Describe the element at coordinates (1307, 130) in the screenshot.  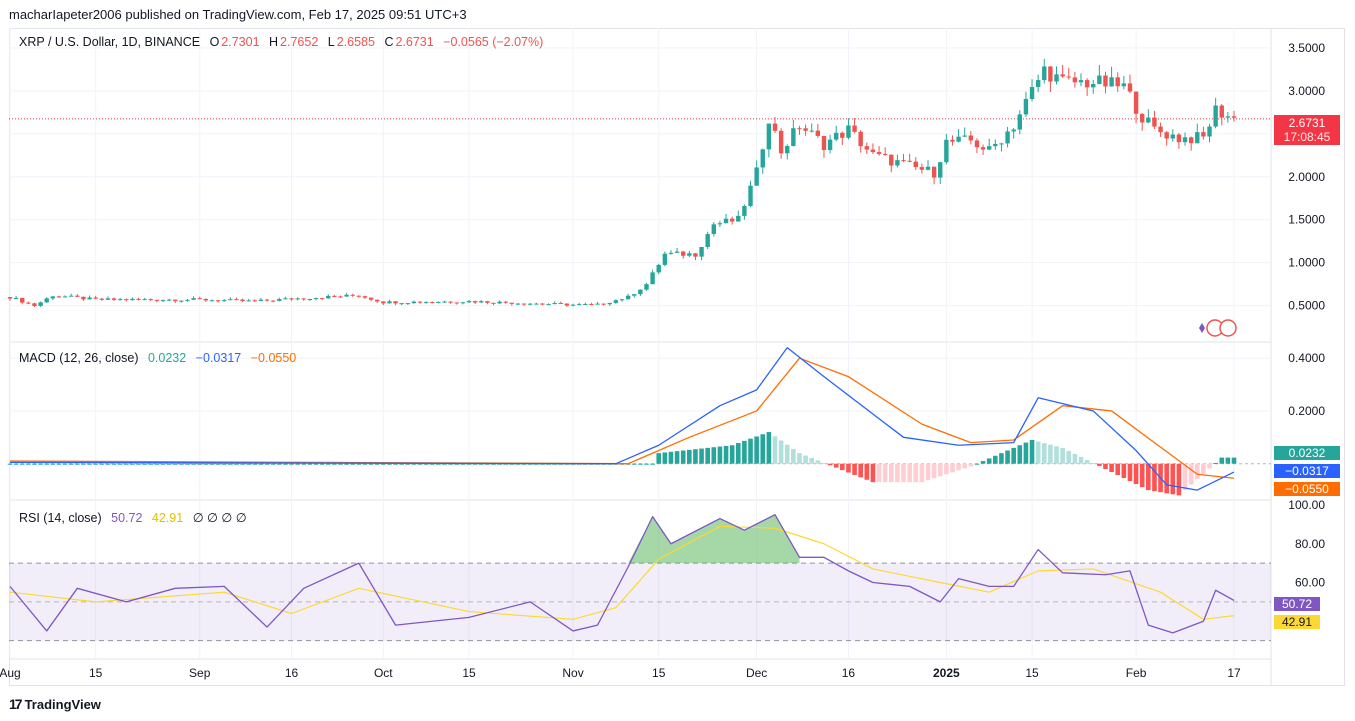
I see `last-price-badge: 2.6731 17:08:45` at that location.